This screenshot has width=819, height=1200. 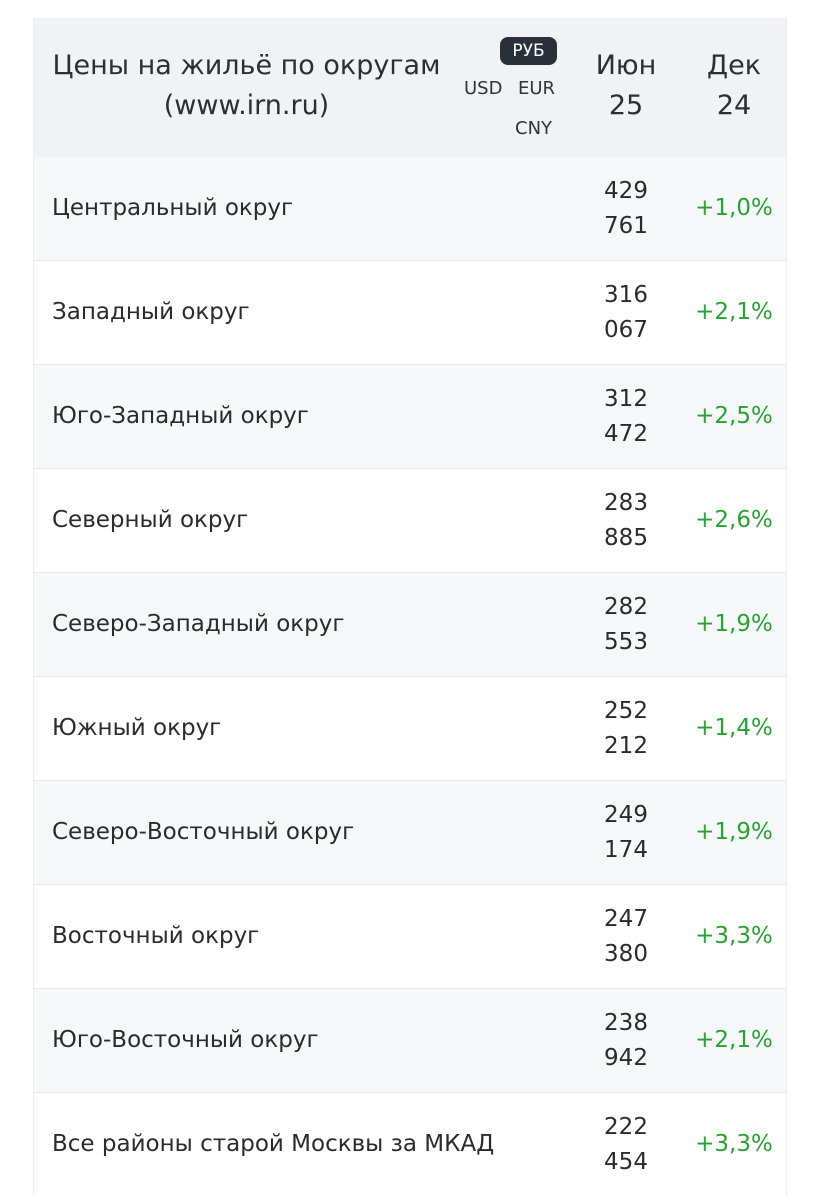 I want to click on district-price: 312 472, so click(x=626, y=417).